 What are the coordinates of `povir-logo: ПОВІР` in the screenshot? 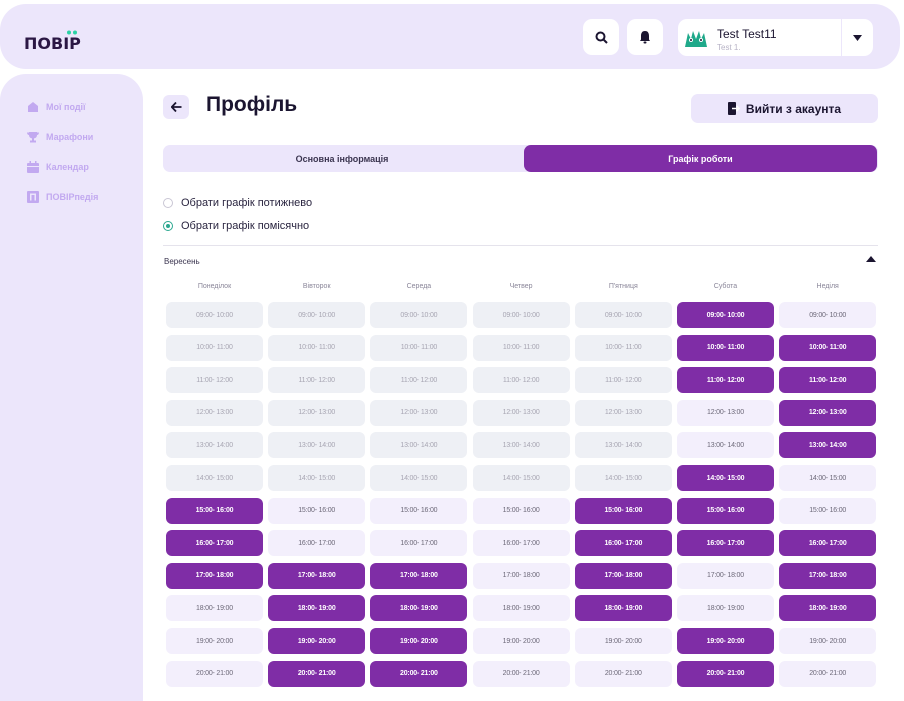 It's located at (57, 41).